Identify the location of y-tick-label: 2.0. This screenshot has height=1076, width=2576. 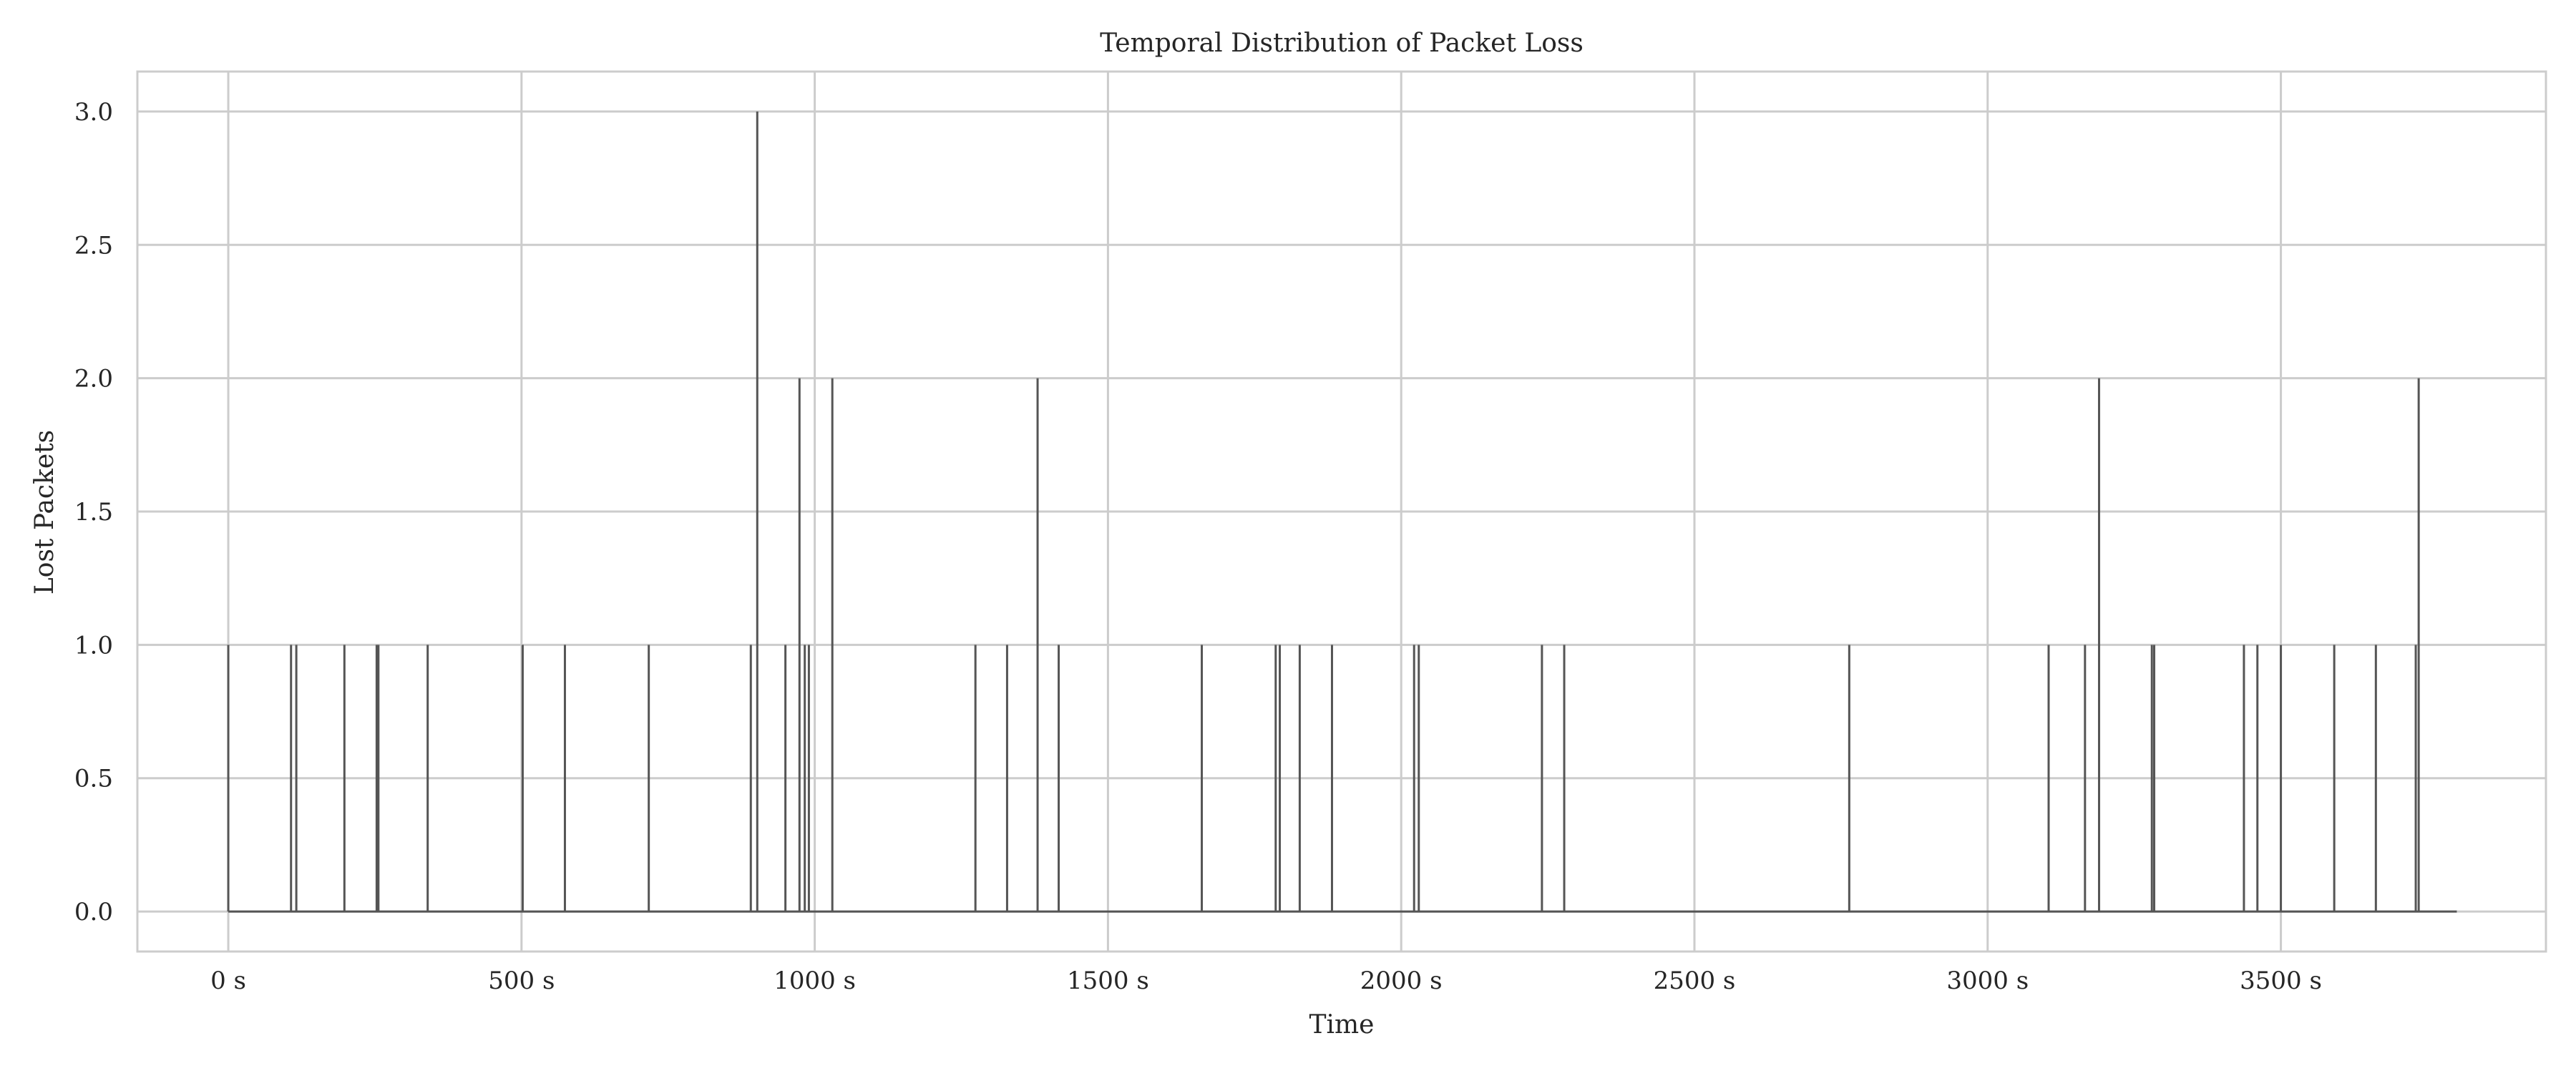
(93, 379).